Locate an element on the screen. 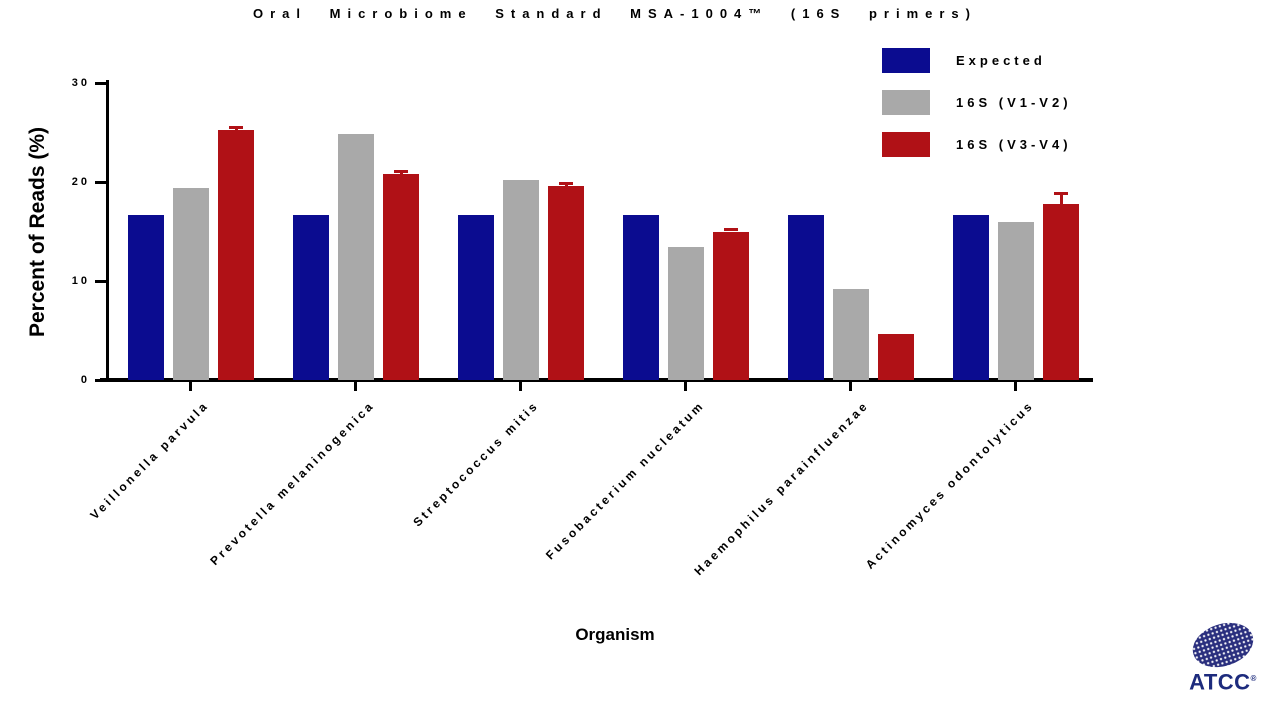  legend-label-expected: Expected is located at coordinates (1001, 60).